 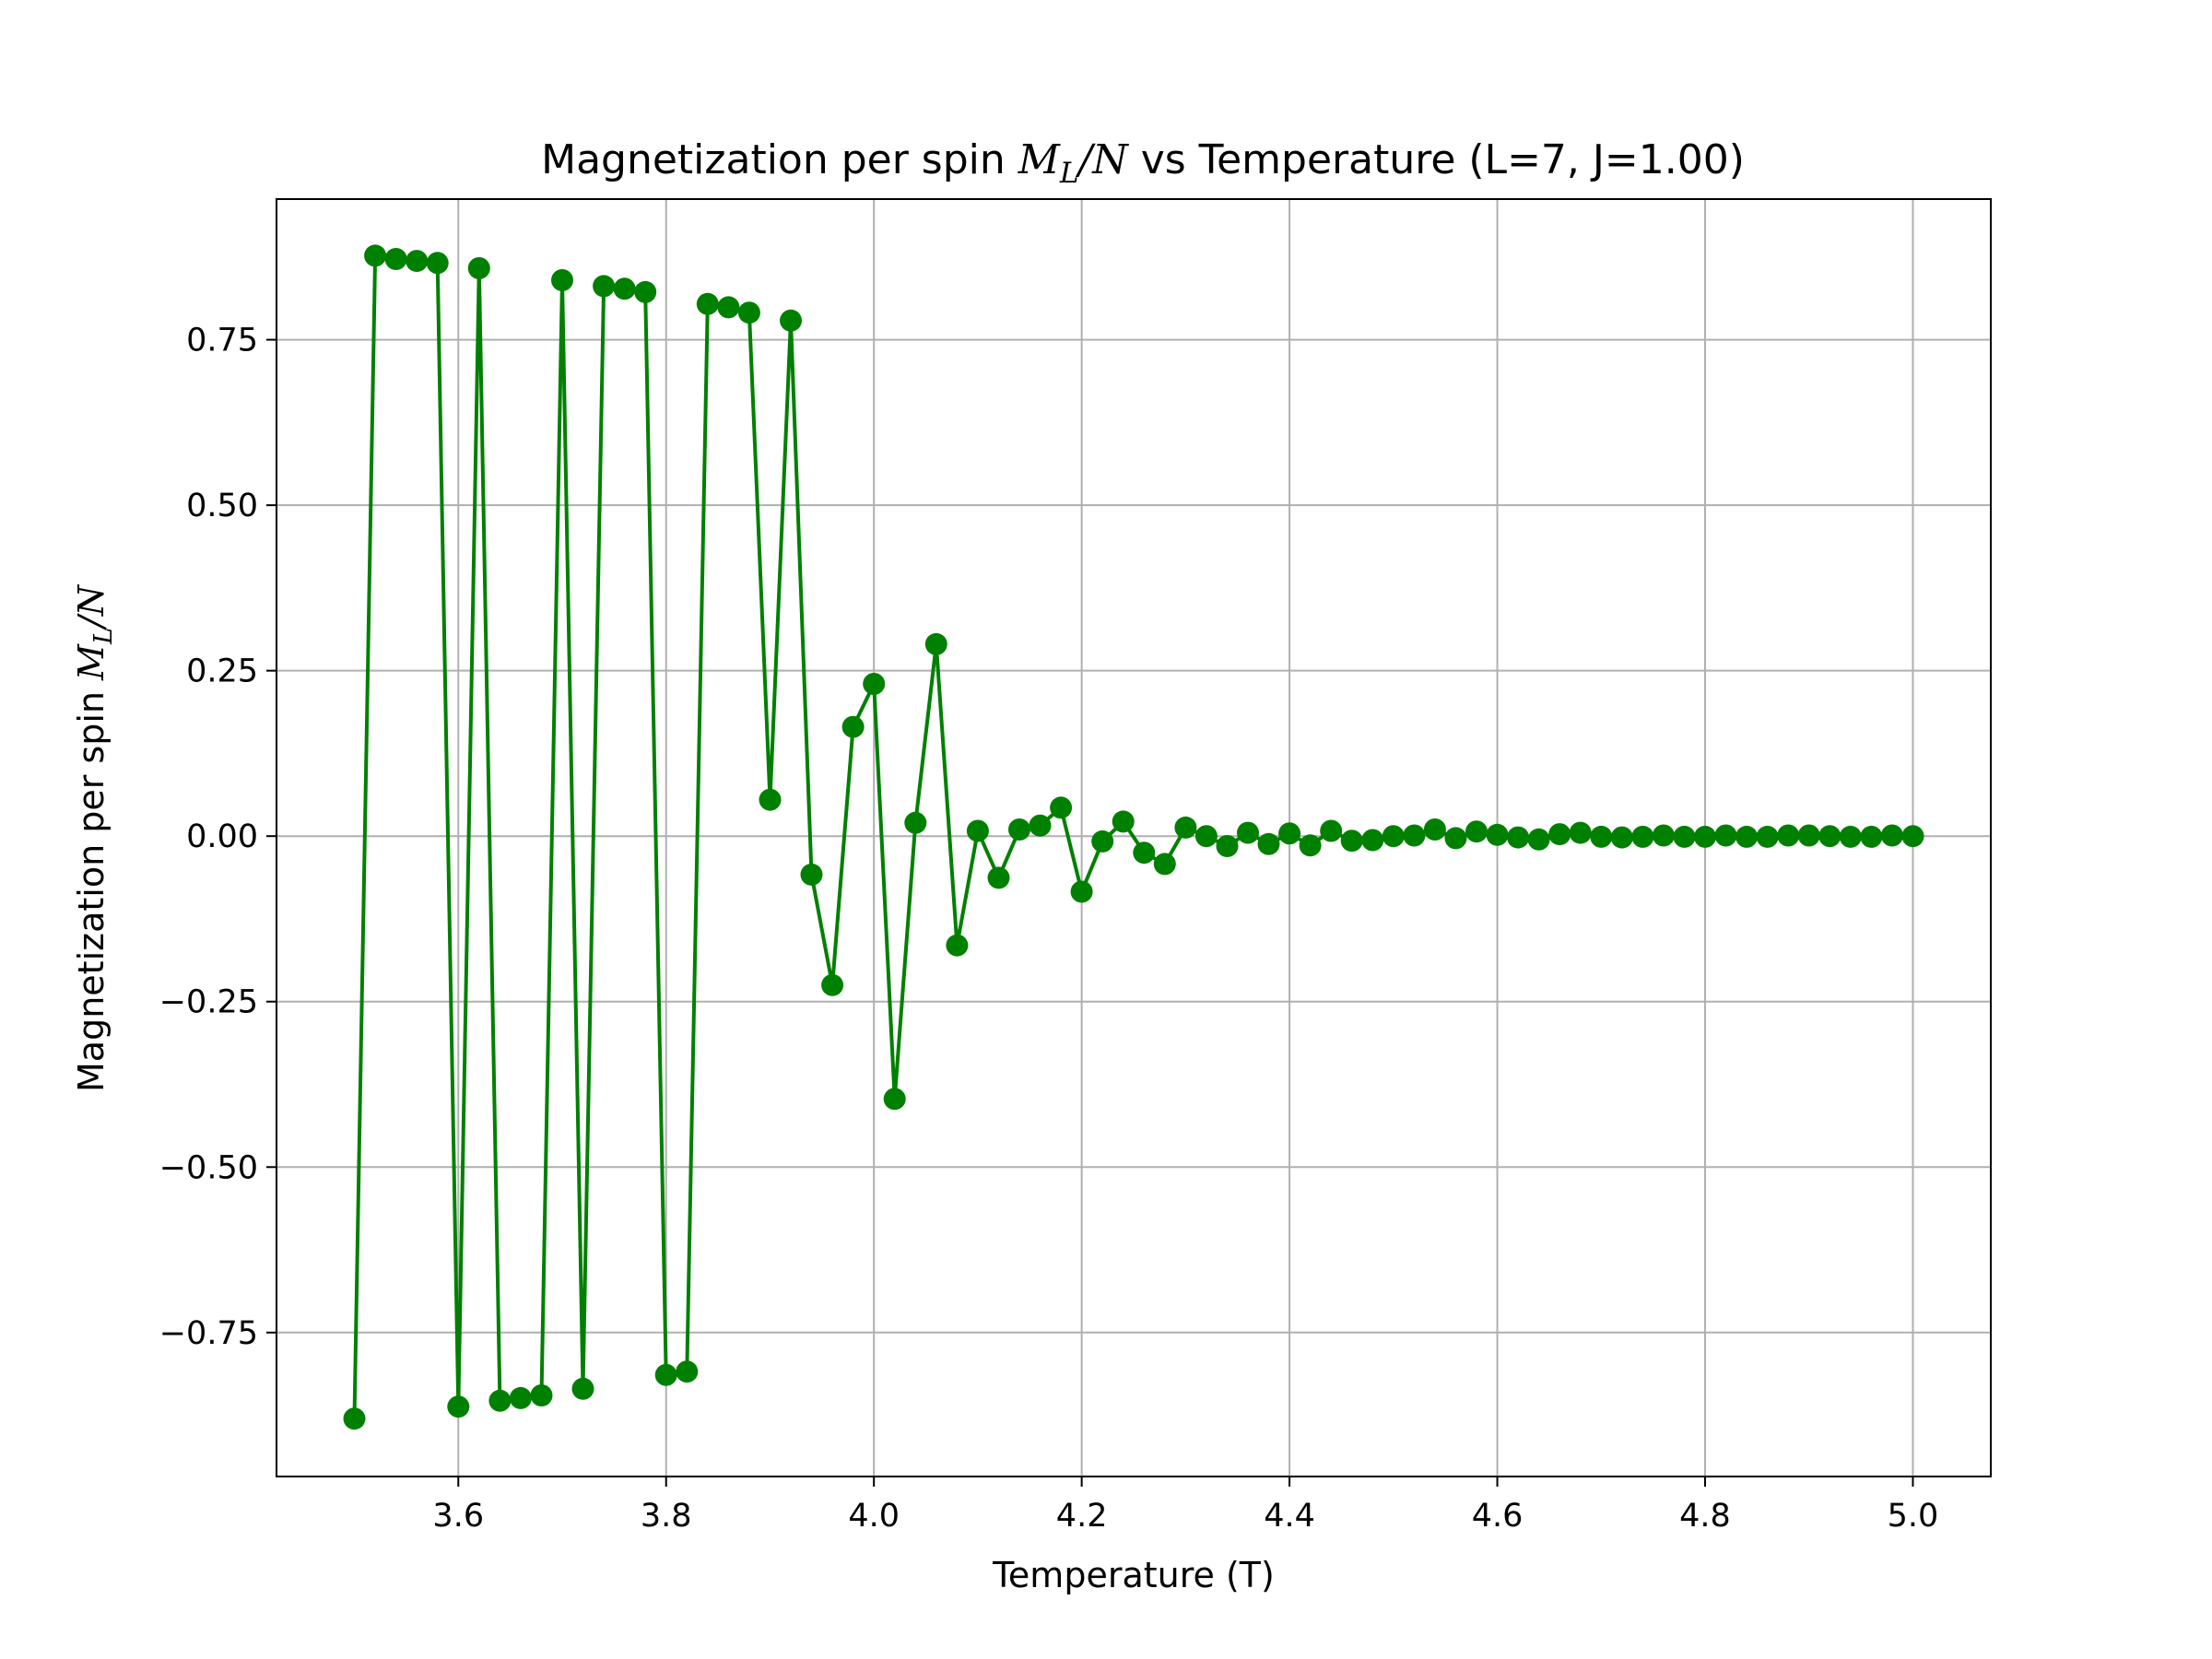 What do you see at coordinates (208, 1167) in the screenshot?
I see `y-tick-label: −0.50` at bounding box center [208, 1167].